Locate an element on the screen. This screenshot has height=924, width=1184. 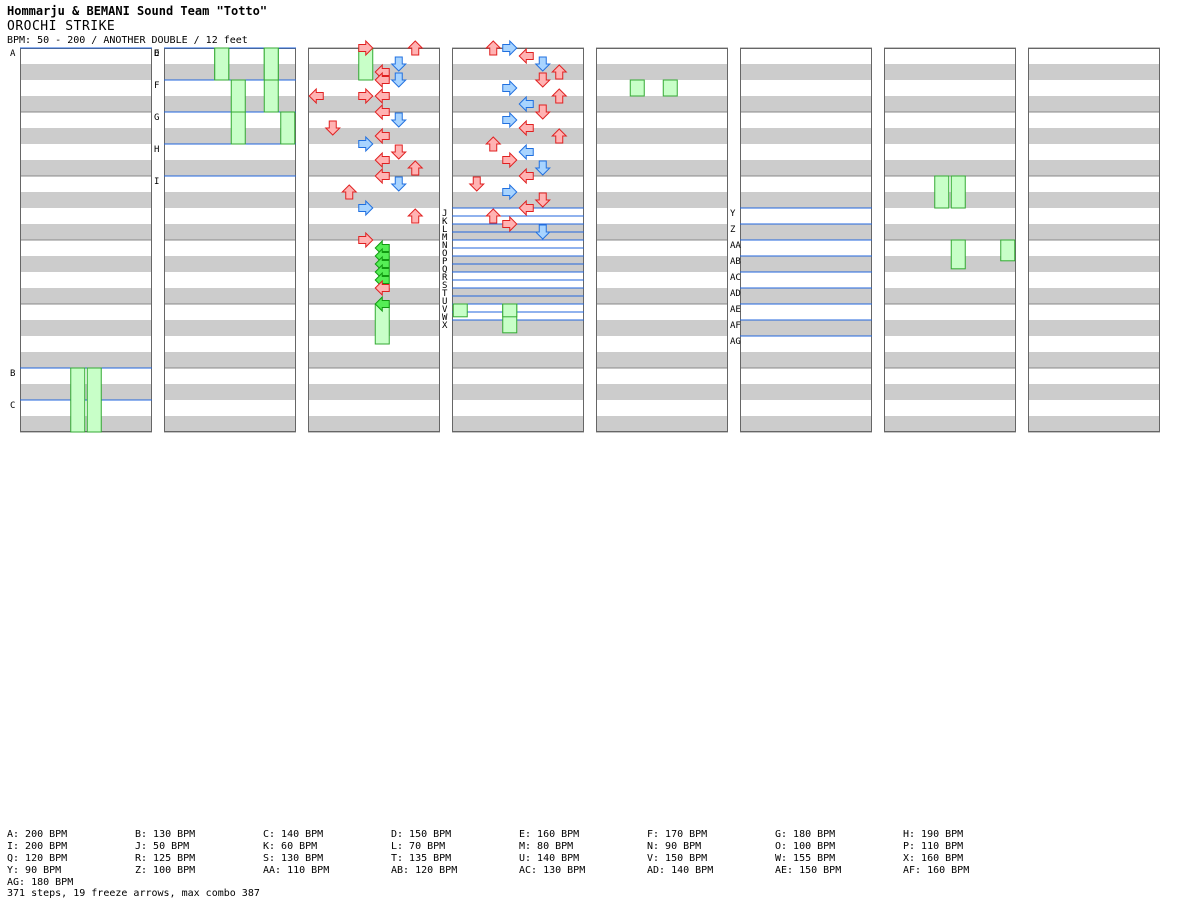
bpm-legend-entry: AC: 130 BPM is located at coordinates (552, 870).